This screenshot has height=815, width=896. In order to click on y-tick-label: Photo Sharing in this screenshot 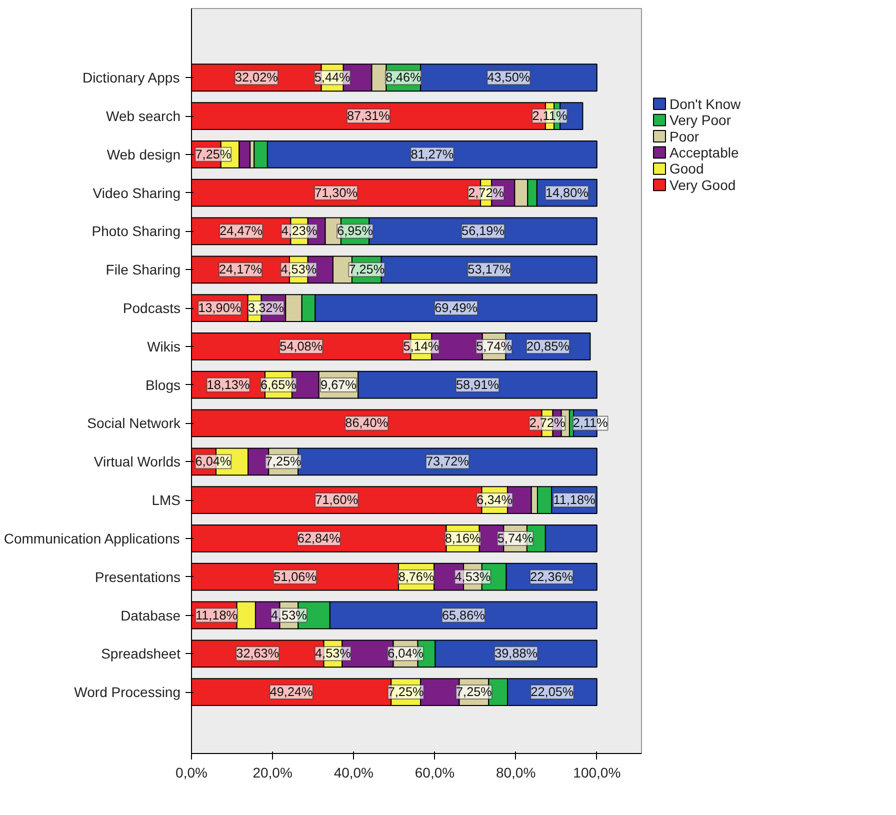, I will do `click(136, 231)`.